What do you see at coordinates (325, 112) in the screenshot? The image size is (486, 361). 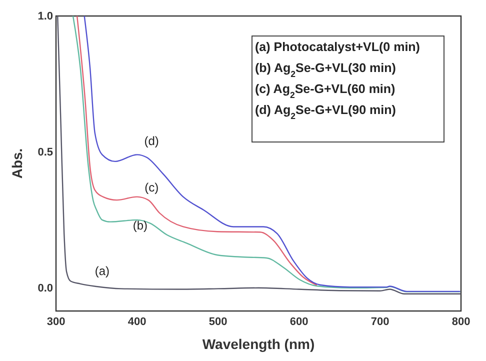 I see `annotation: (d) Ag$_{2}$Se-G+VL(90 min)` at bounding box center [325, 112].